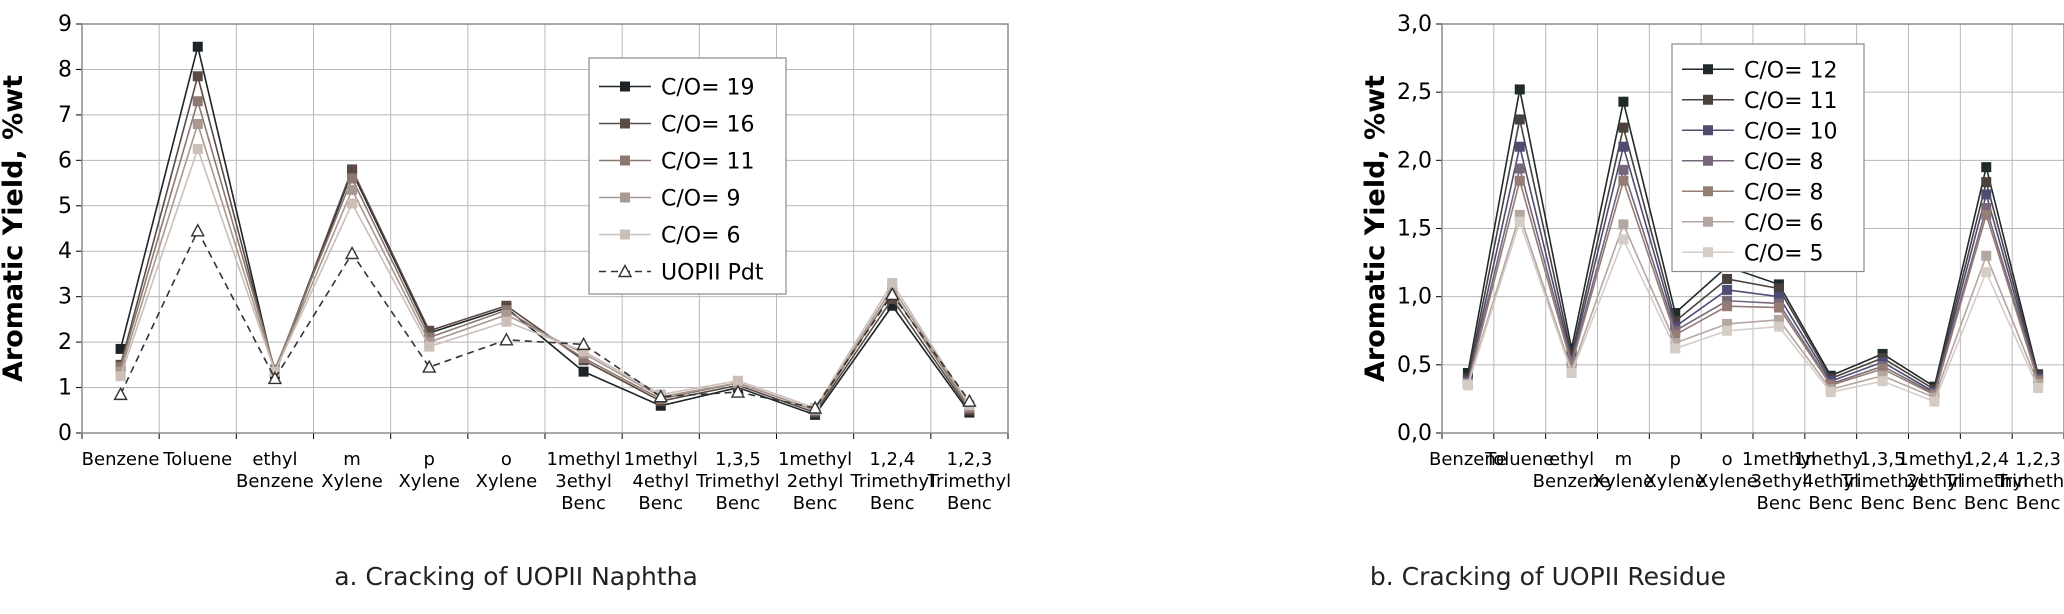 The width and height of the screenshot is (2064, 614). I want to click on x-category-label: ethyl, so click(274, 459).